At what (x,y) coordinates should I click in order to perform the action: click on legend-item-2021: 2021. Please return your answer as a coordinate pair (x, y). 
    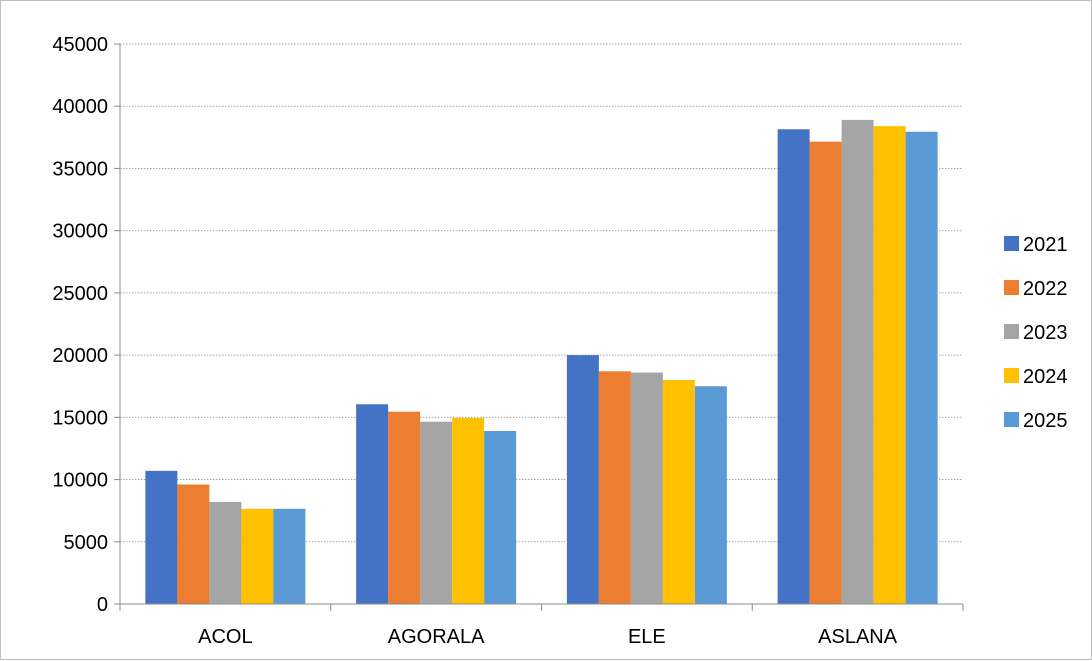
    Looking at the image, I should click on (1036, 245).